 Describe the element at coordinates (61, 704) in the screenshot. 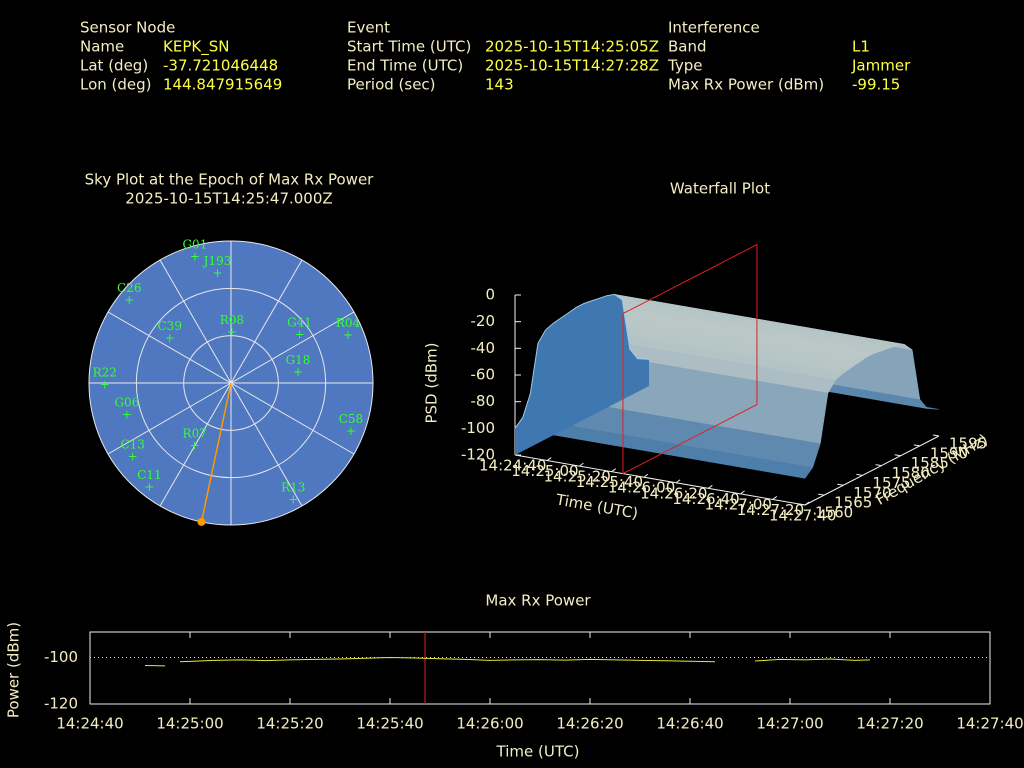

I see `y-tick-label: -120` at that location.